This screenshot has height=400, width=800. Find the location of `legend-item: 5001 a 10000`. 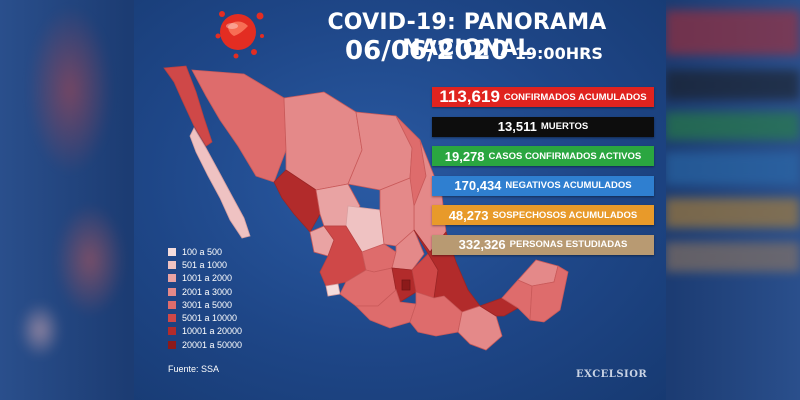

legend-item: 5001 a 10000 is located at coordinates (205, 317).